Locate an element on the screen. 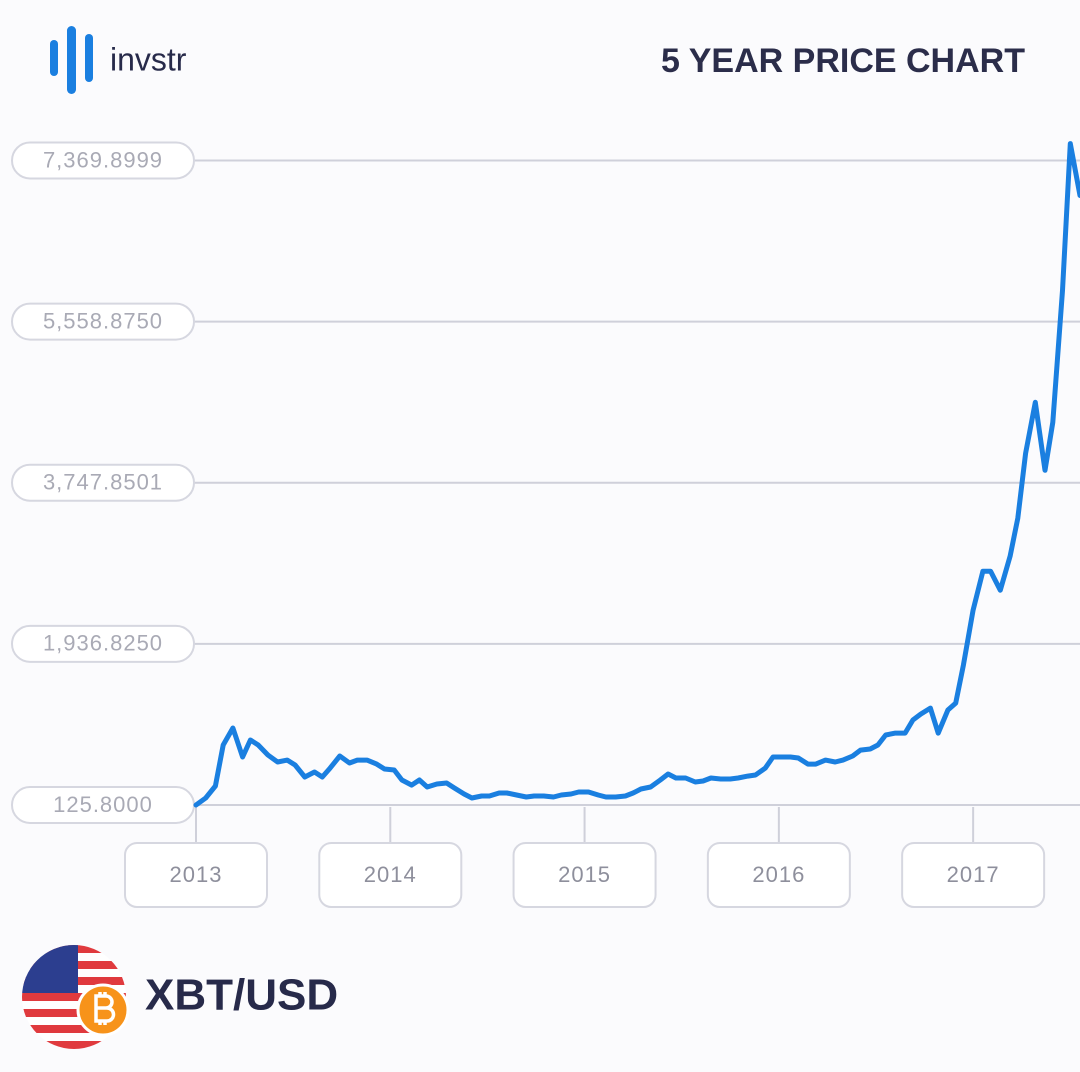 This screenshot has height=1072, width=1080. pair-icon is located at coordinates (76, 997).